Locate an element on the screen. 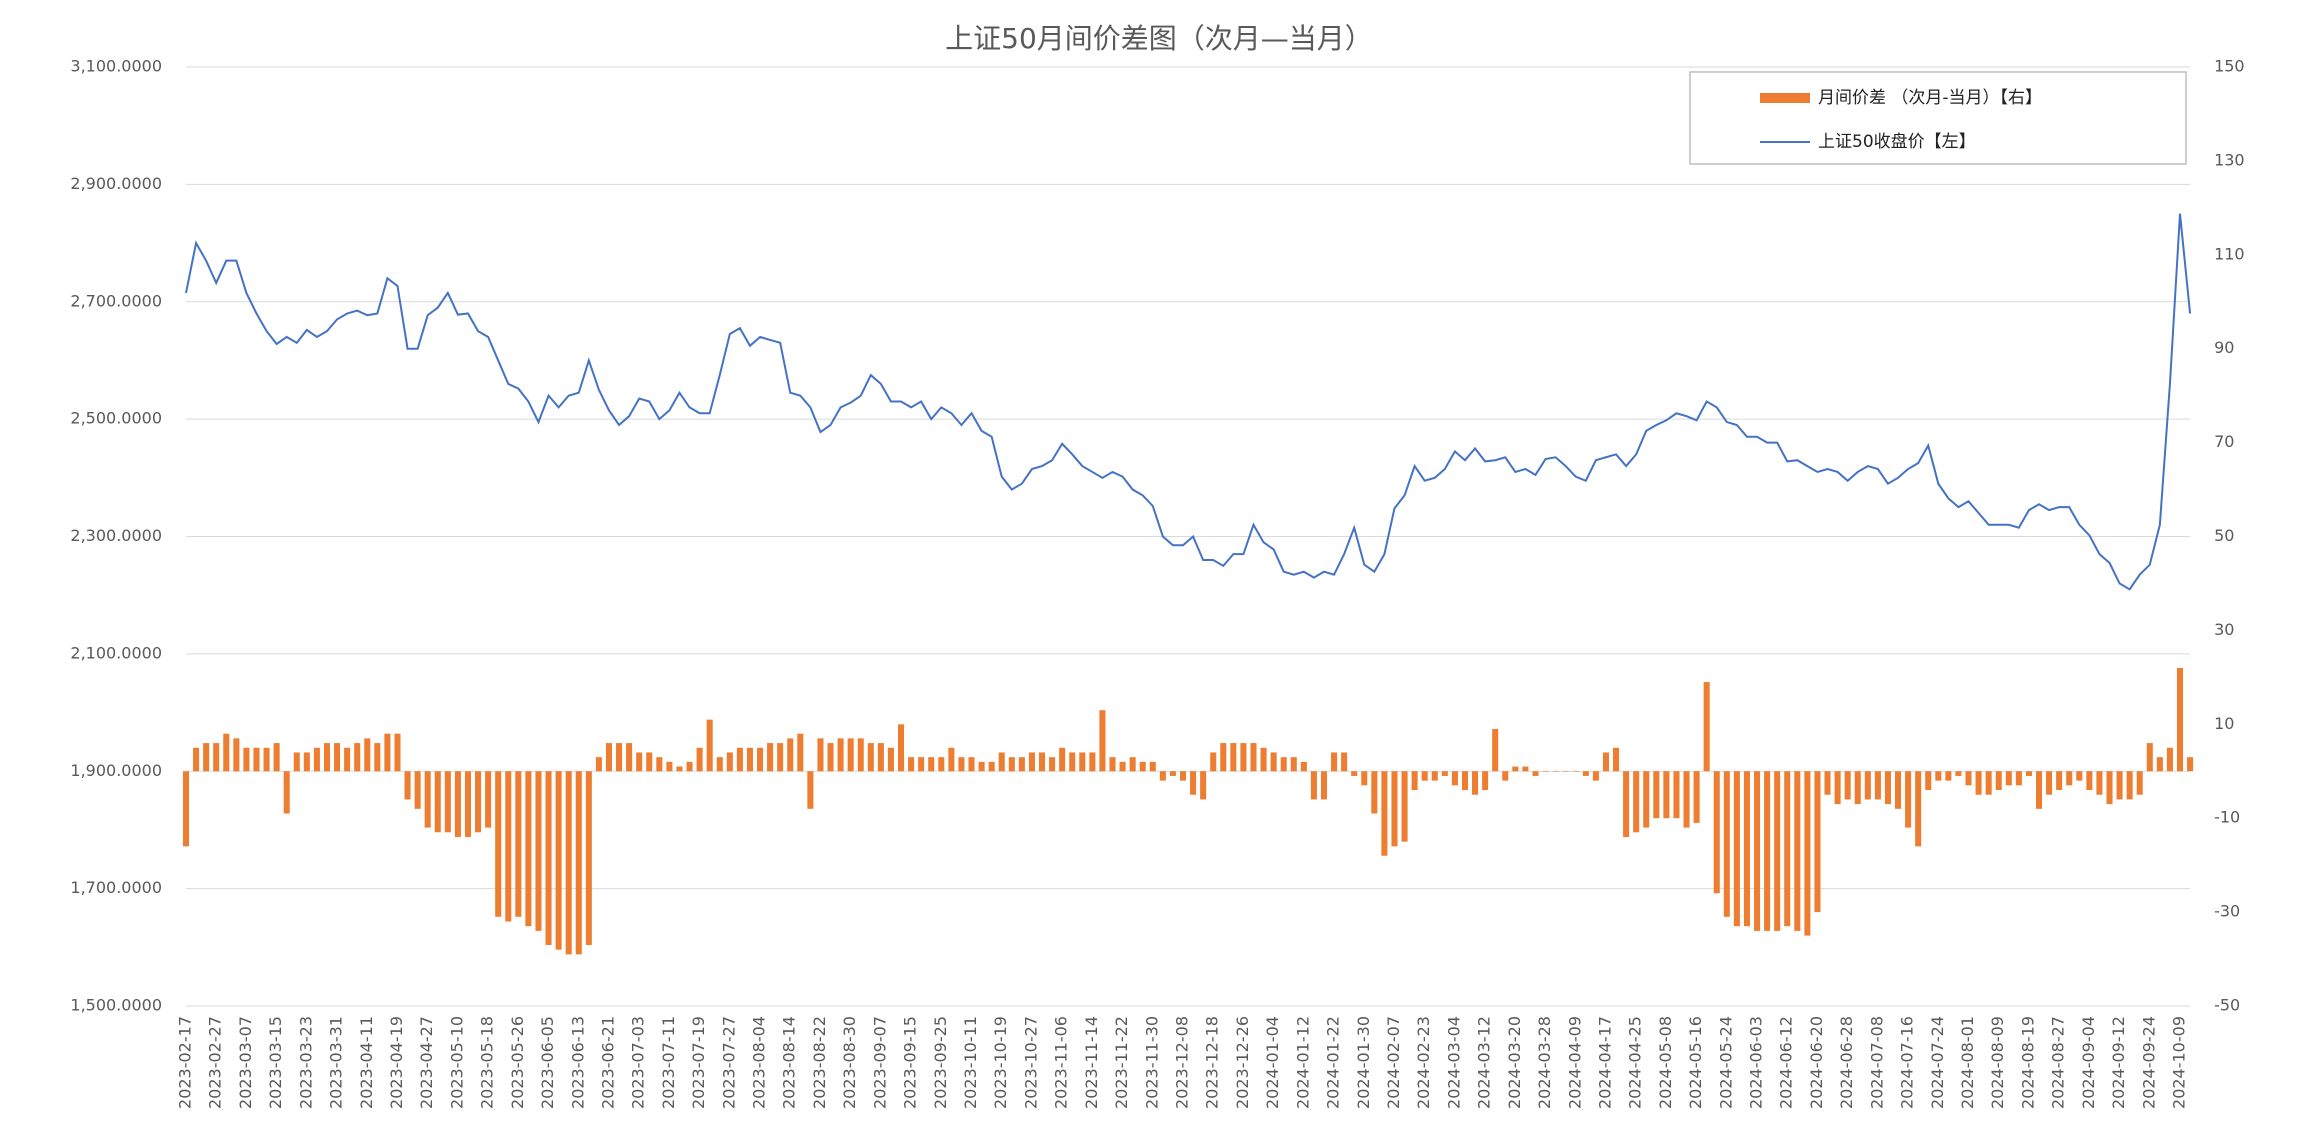 The image size is (2300, 1129). x-tick-label: 2024-06-28 is located at coordinates (1846, 1062).